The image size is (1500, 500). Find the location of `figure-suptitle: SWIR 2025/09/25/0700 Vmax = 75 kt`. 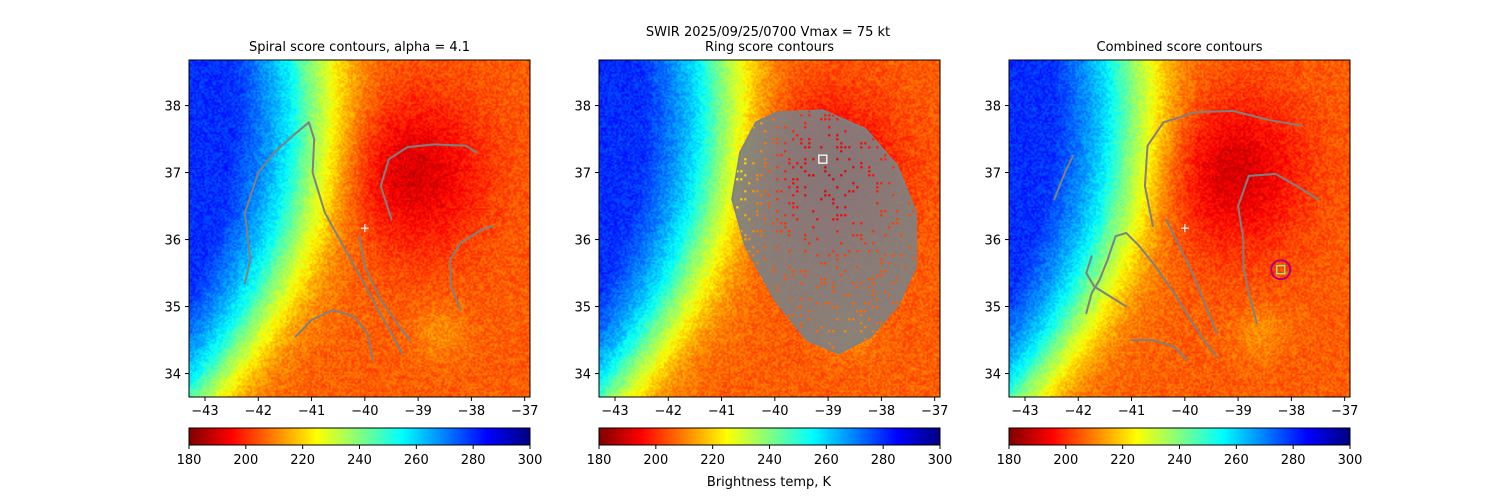

figure-suptitle: SWIR 2025/09/25/0700 Vmax = 75 kt is located at coordinates (768, 32).